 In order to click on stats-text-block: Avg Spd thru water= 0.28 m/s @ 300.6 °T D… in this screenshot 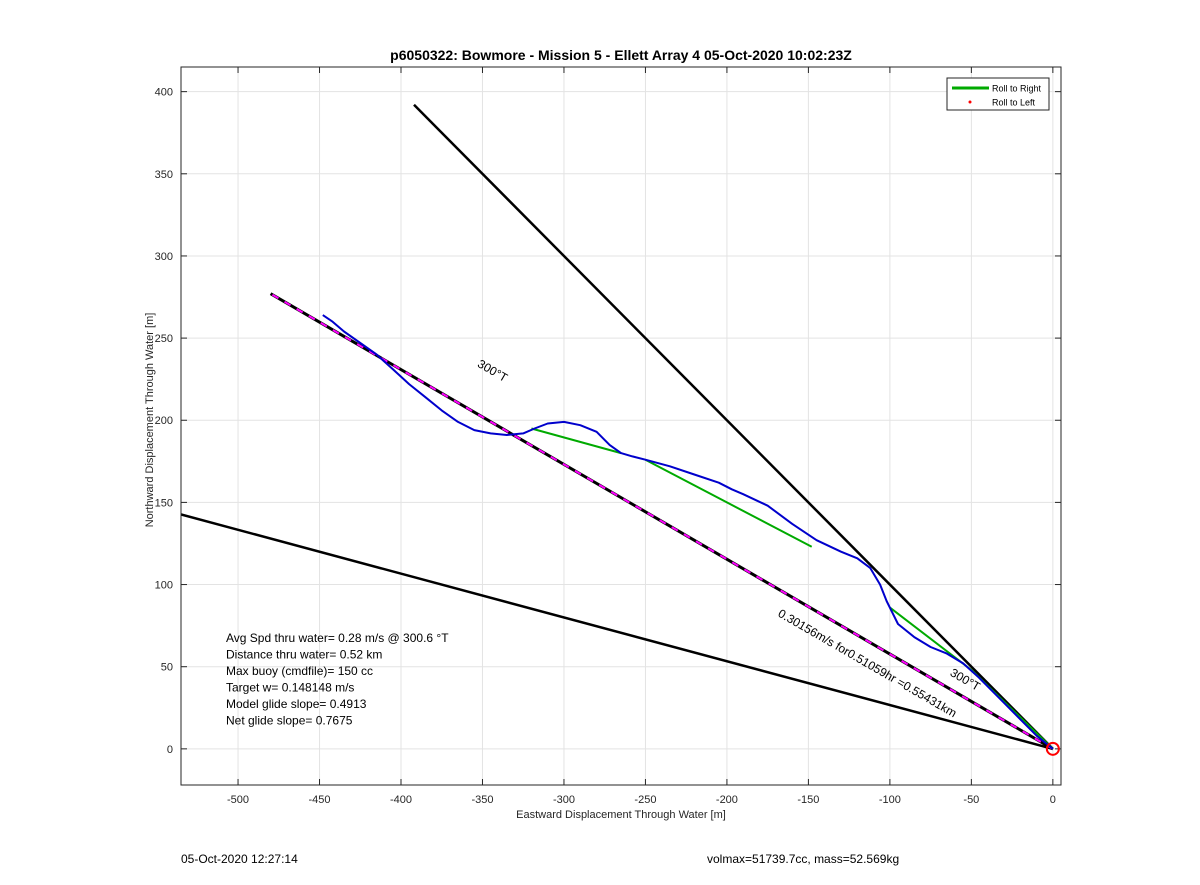, I will do `click(337, 679)`.